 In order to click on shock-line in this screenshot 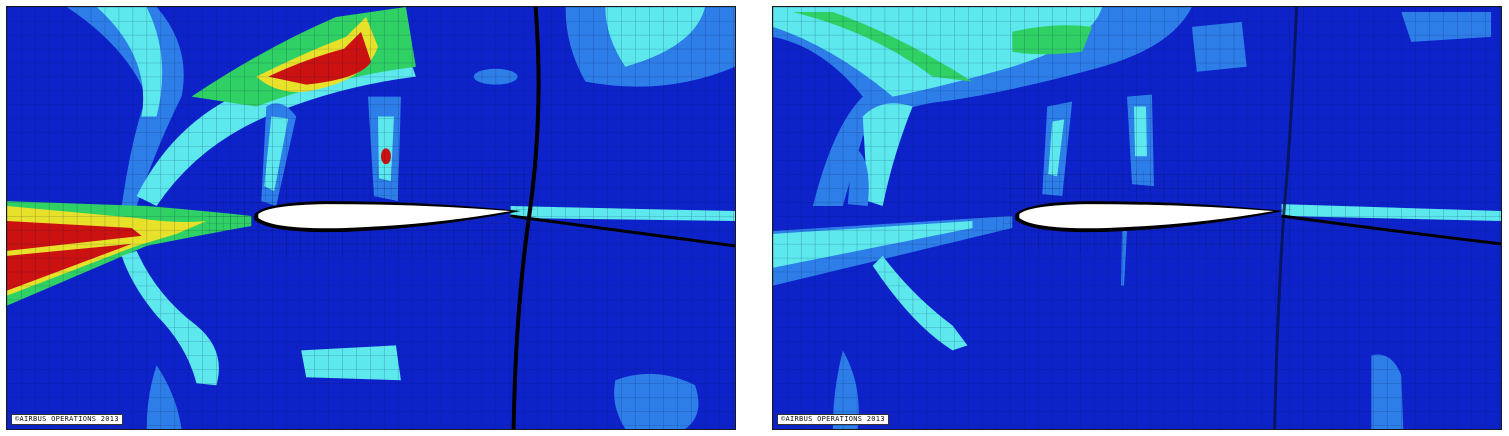, I will do `click(526, 218)`.